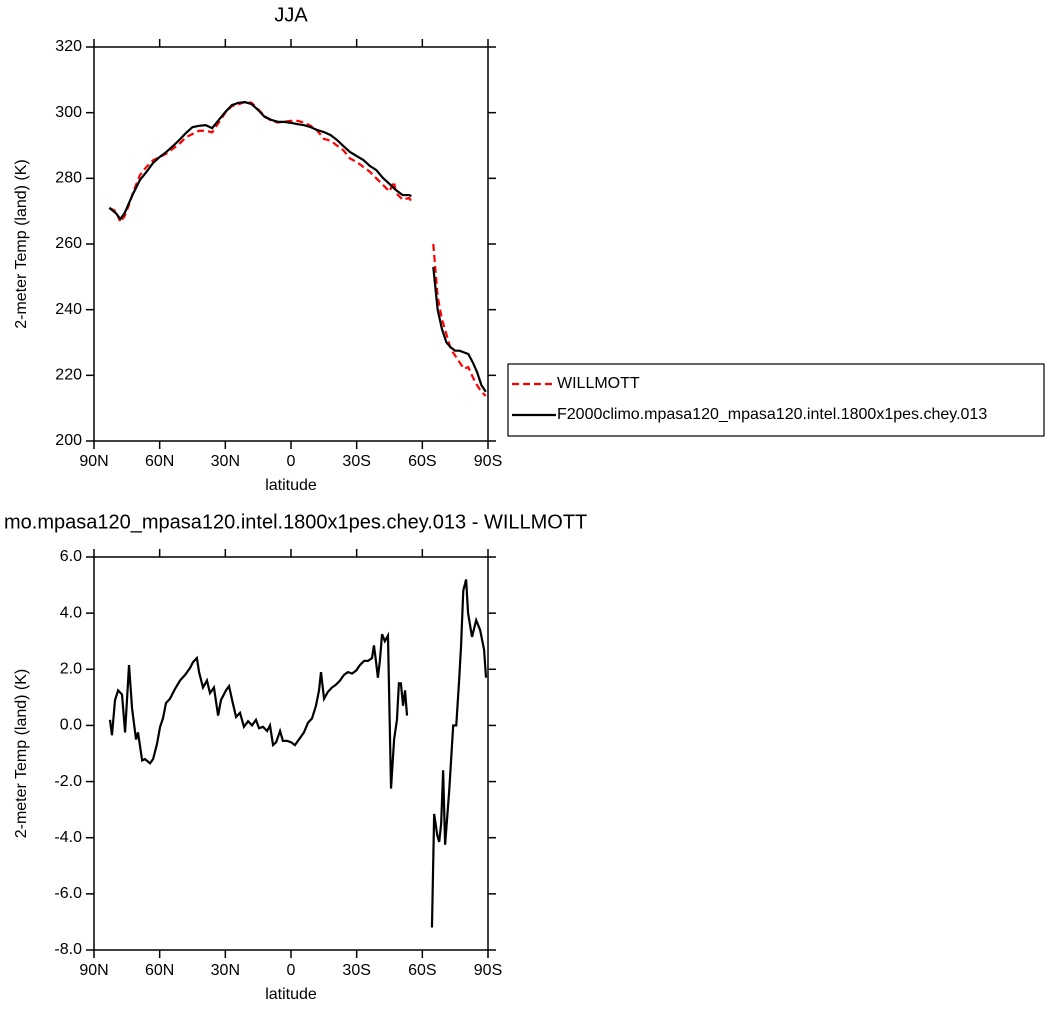  Describe the element at coordinates (68, 178) in the screenshot. I see `y-tick-label: 280` at that location.